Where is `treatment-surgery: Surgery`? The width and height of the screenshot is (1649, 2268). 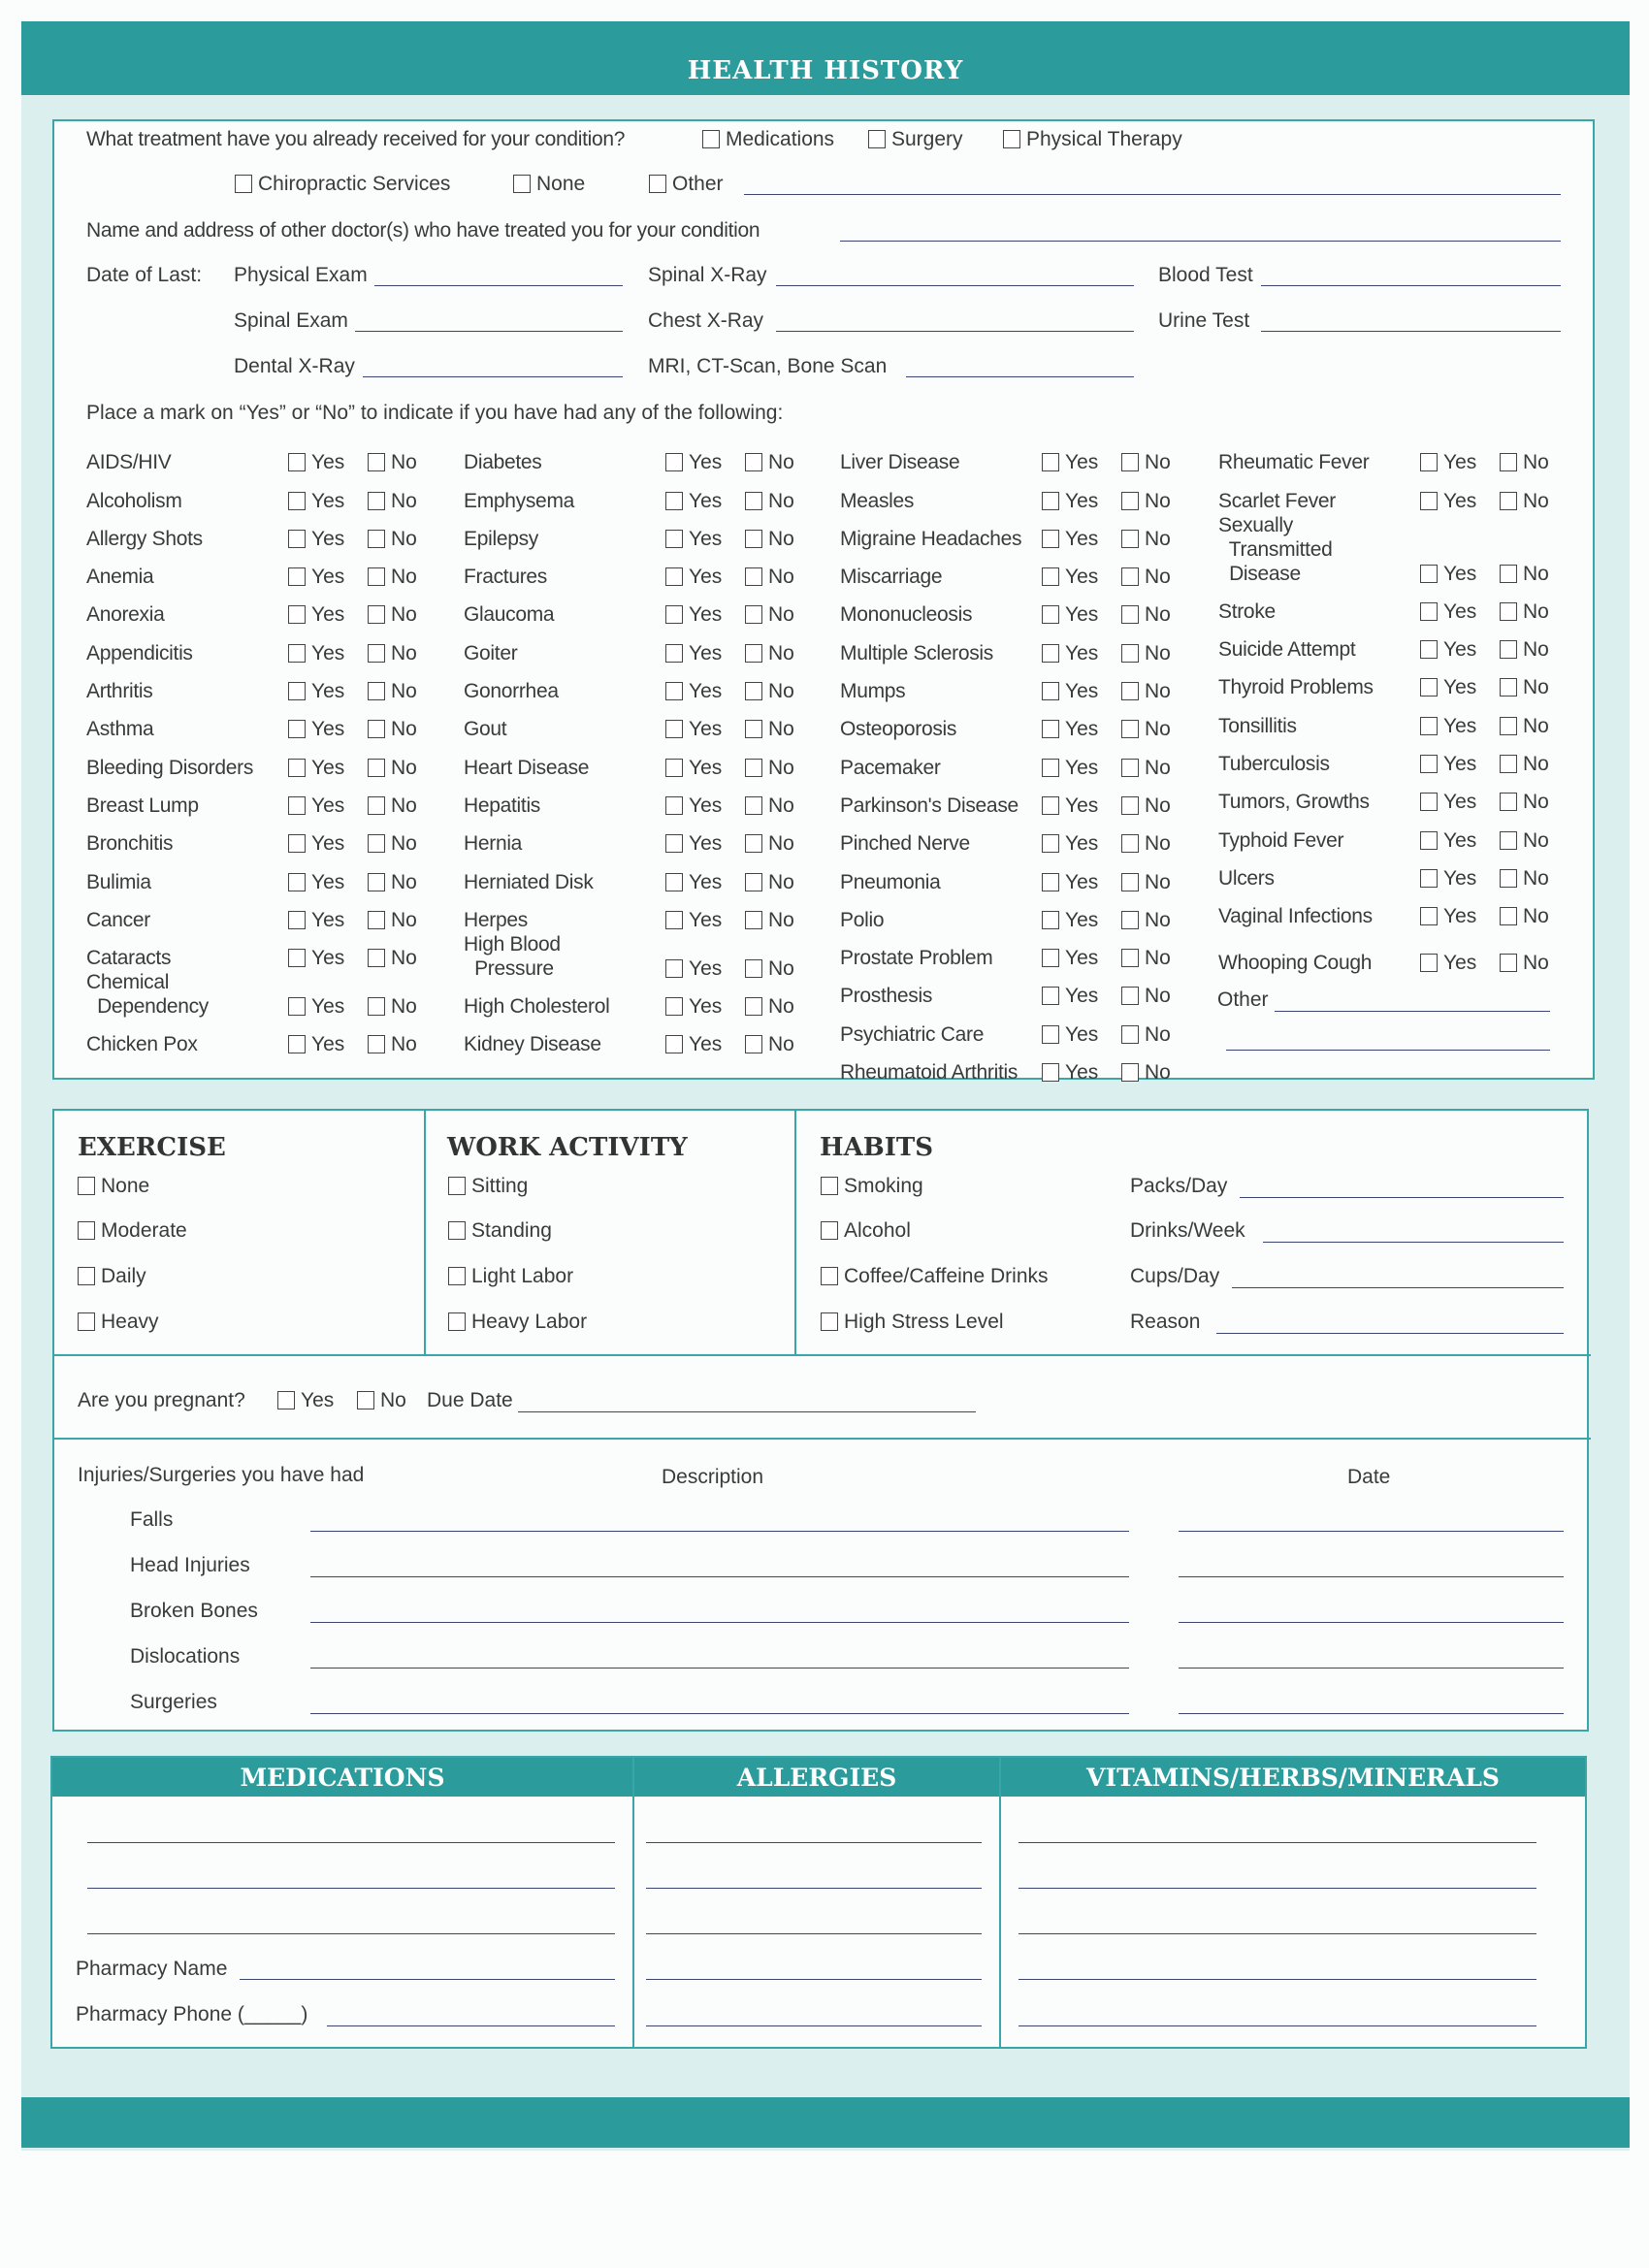
treatment-surgery: Surgery is located at coordinates (915, 139).